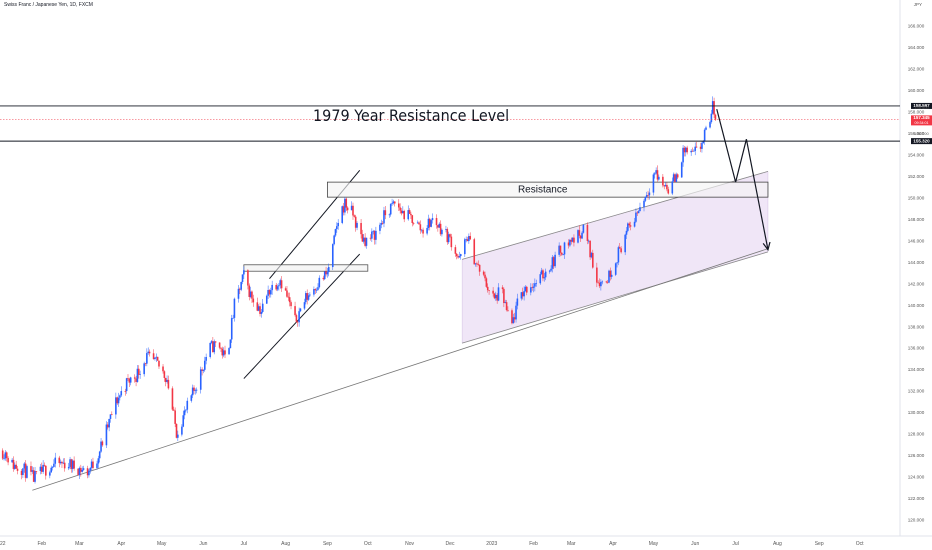 The height and width of the screenshot is (550, 932). I want to click on x-tick-label: Sep, so click(819, 544).